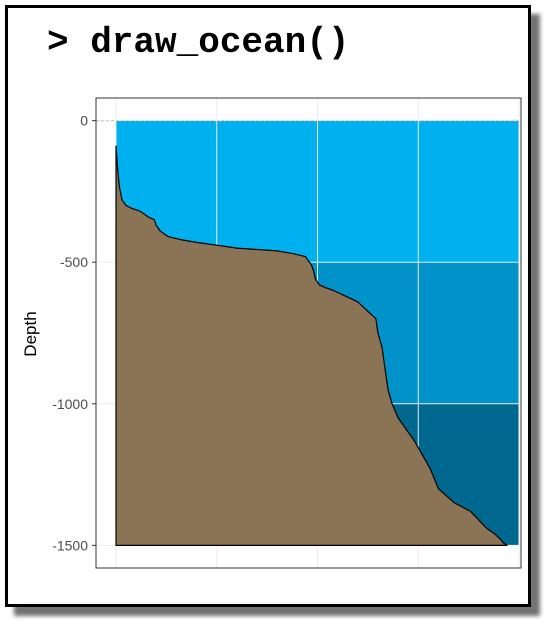 The height and width of the screenshot is (628, 548). I want to click on y-tick-label: 0, so click(84, 121).